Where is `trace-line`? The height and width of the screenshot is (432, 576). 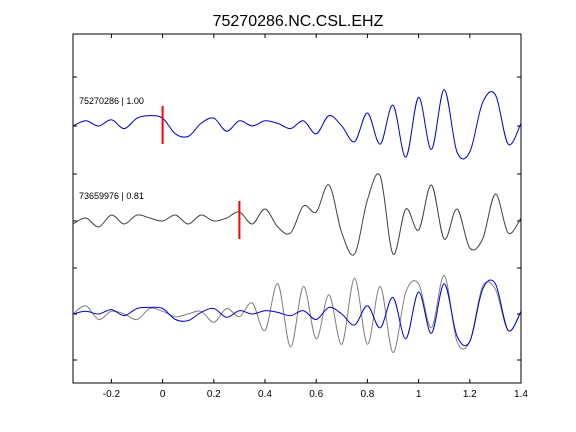 trace-line is located at coordinates (297, 124).